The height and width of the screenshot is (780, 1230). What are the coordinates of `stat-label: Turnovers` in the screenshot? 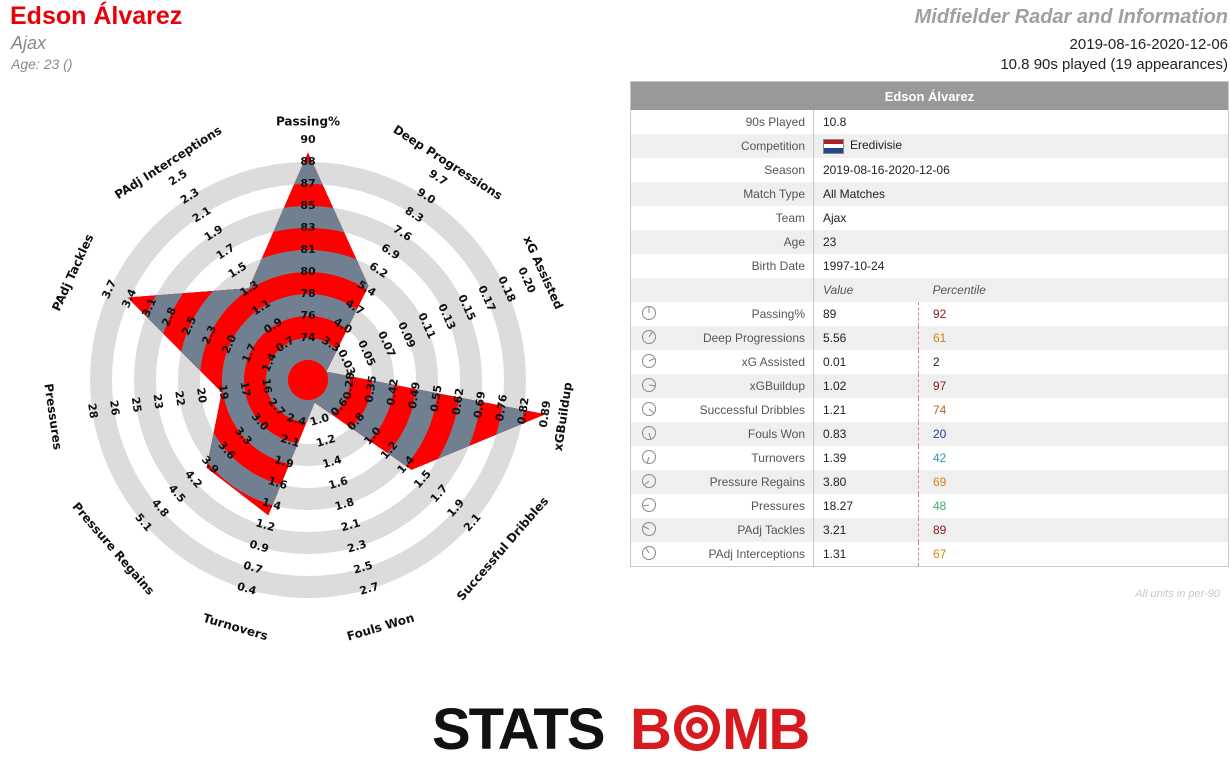 It's located at (740, 458).